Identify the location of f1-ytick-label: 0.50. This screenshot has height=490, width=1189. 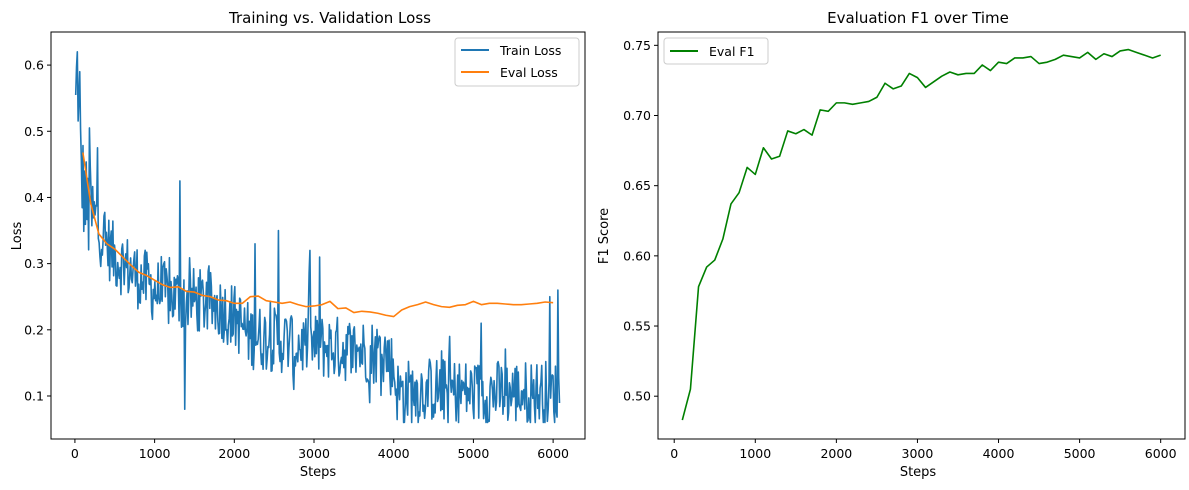
(637, 396).